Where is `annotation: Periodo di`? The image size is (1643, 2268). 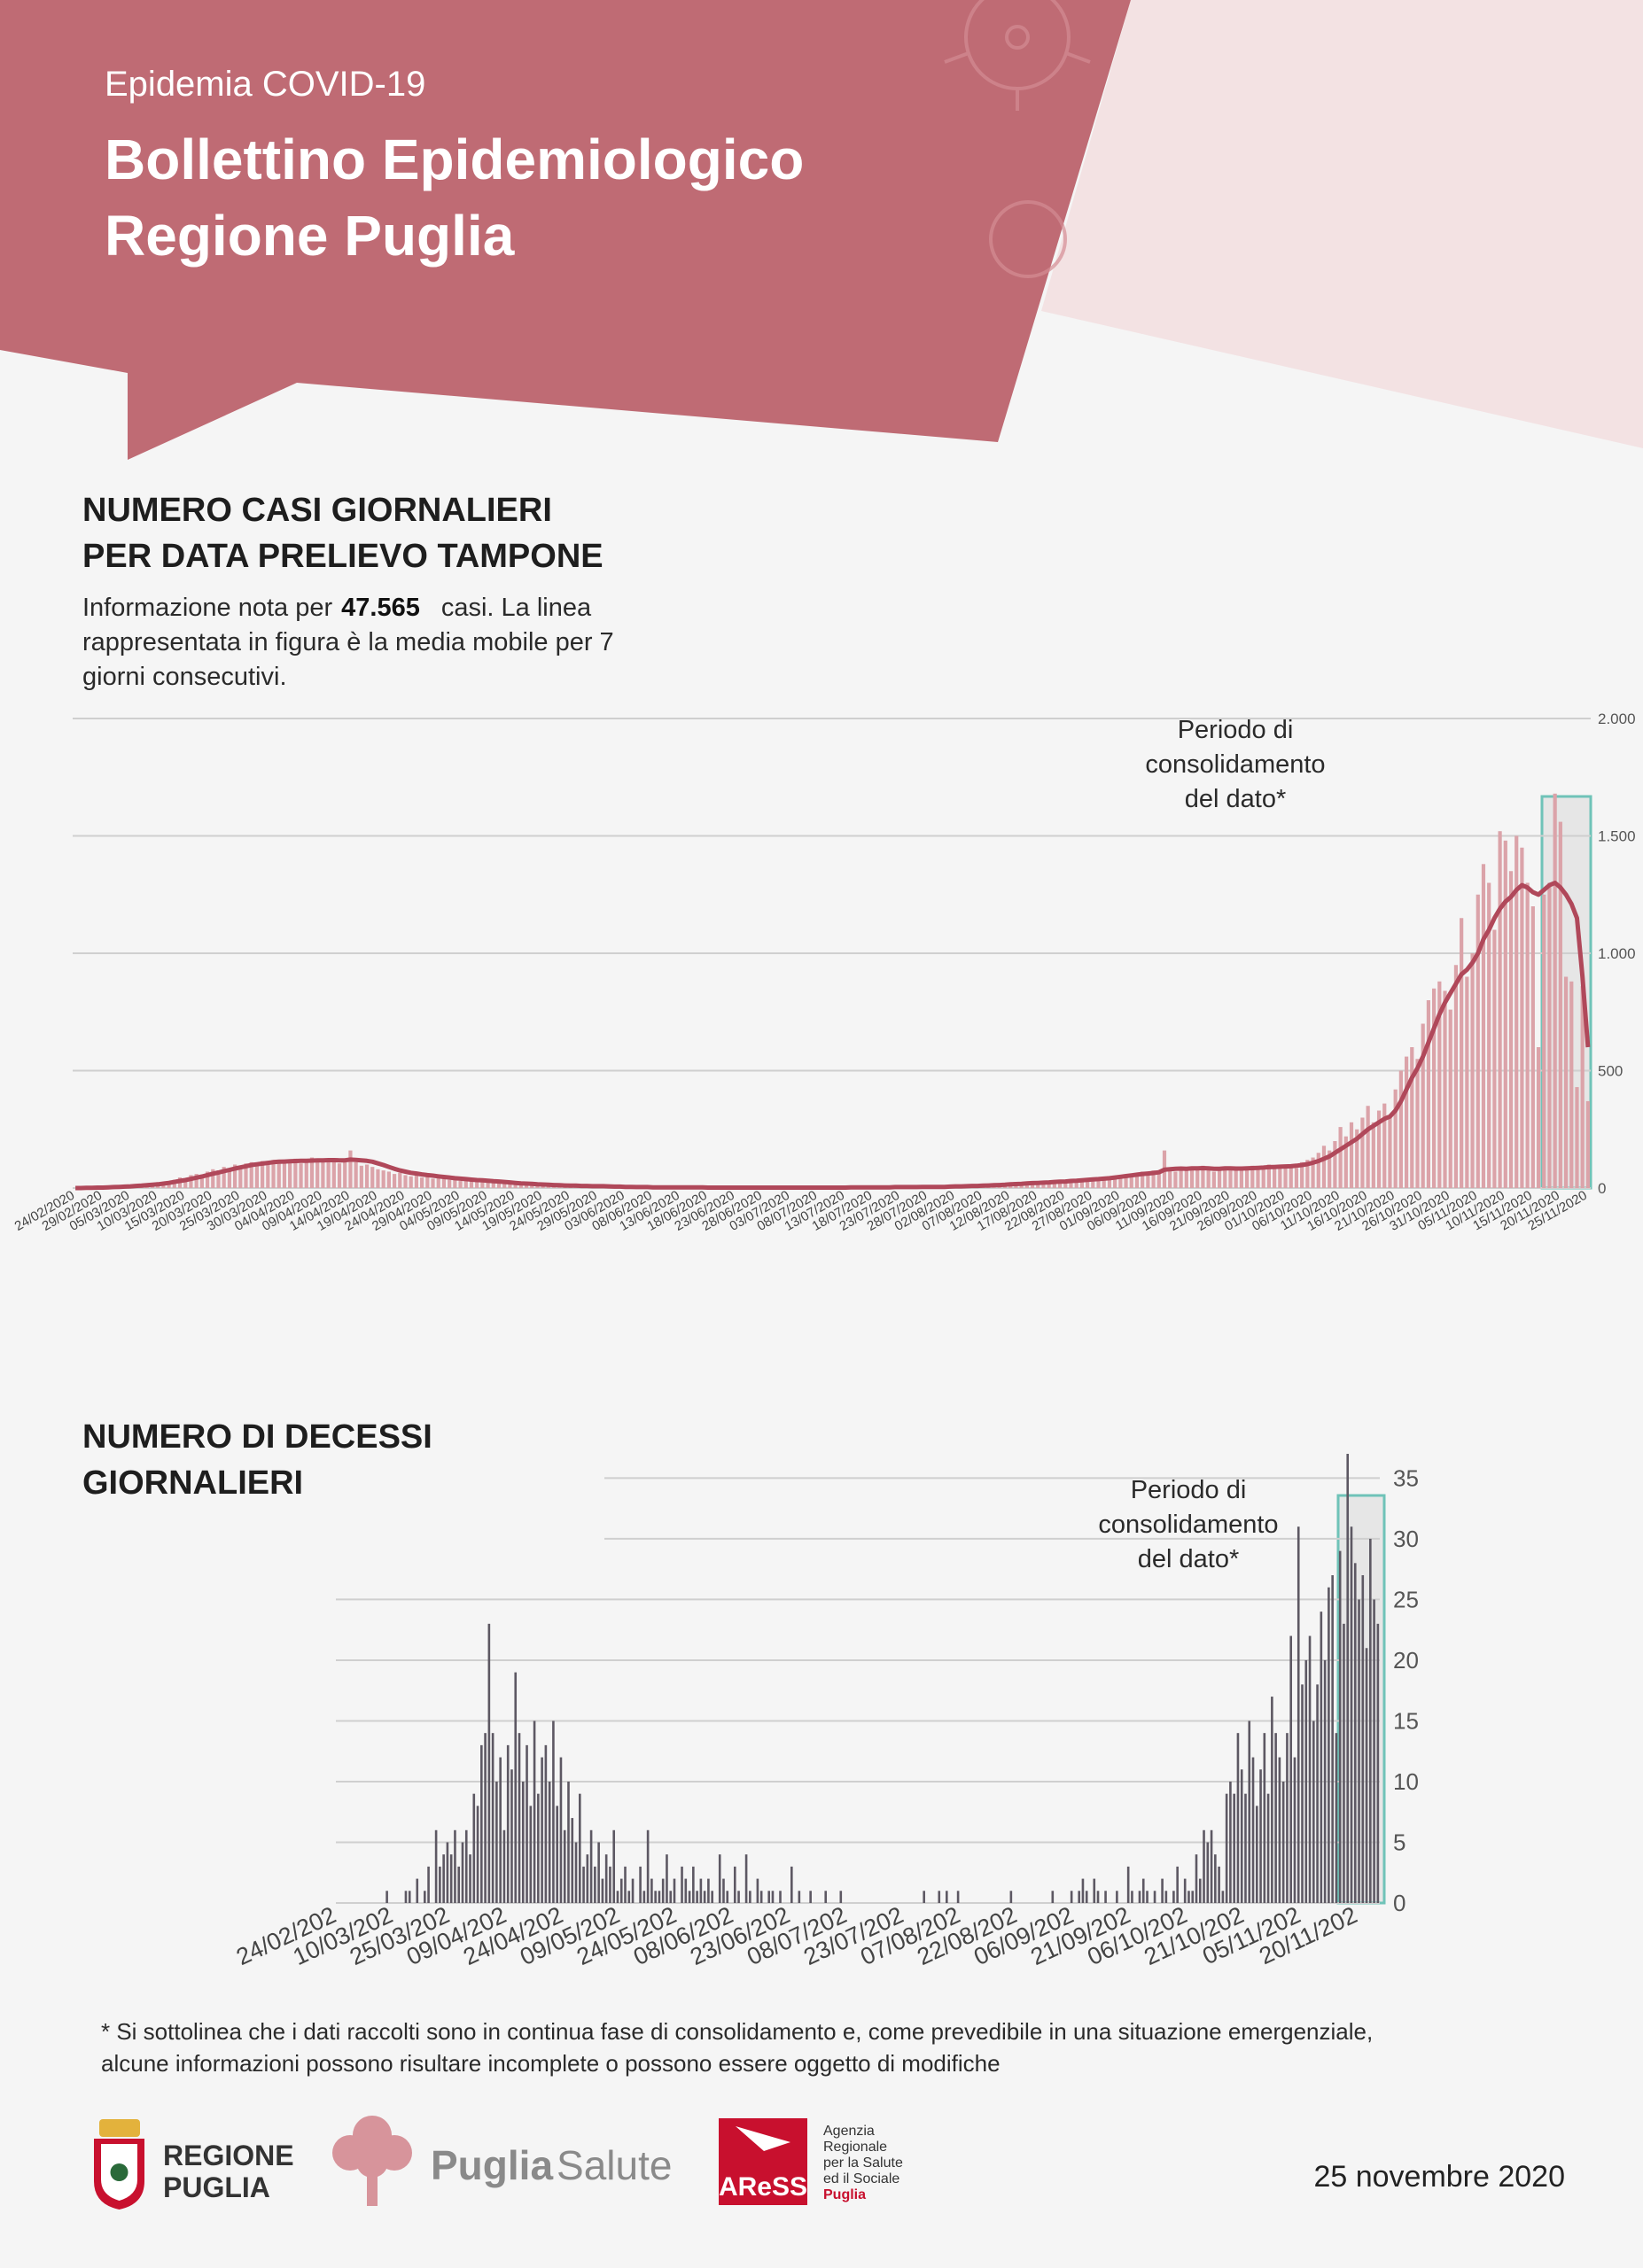 annotation: Periodo di is located at coordinates (1236, 730).